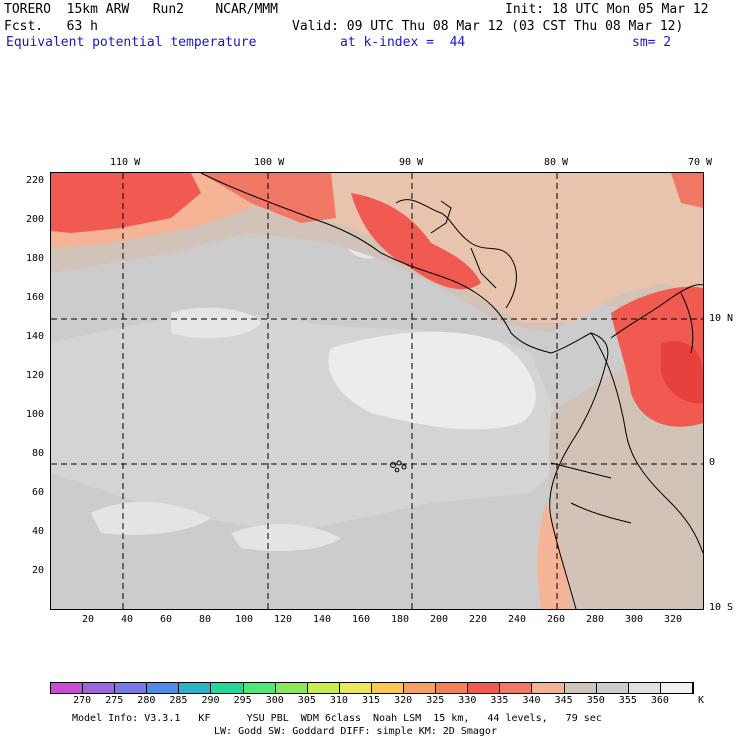 This screenshot has height=740, width=740. What do you see at coordinates (35, 375) in the screenshot?
I see `y-tick: 120` at bounding box center [35, 375].